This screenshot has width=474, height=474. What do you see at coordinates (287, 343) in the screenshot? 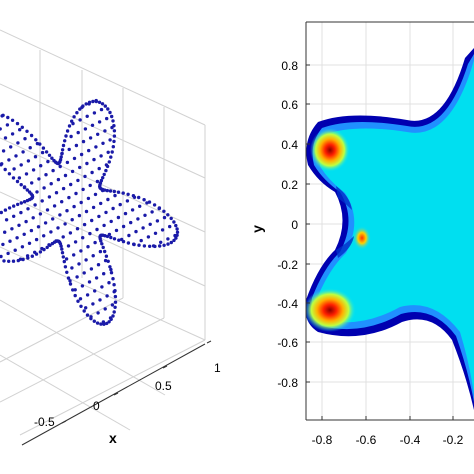
I see `y-tick-label: -0.6` at bounding box center [287, 343].